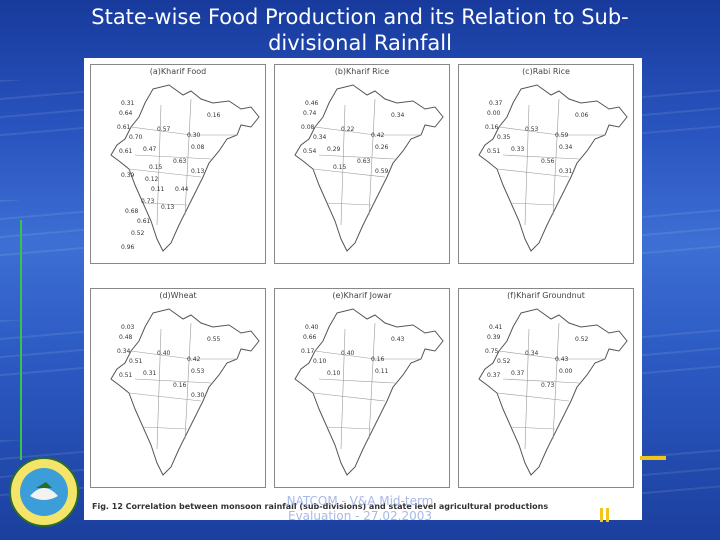  I want to click on correlation-value: 0.17, so click(308, 351).